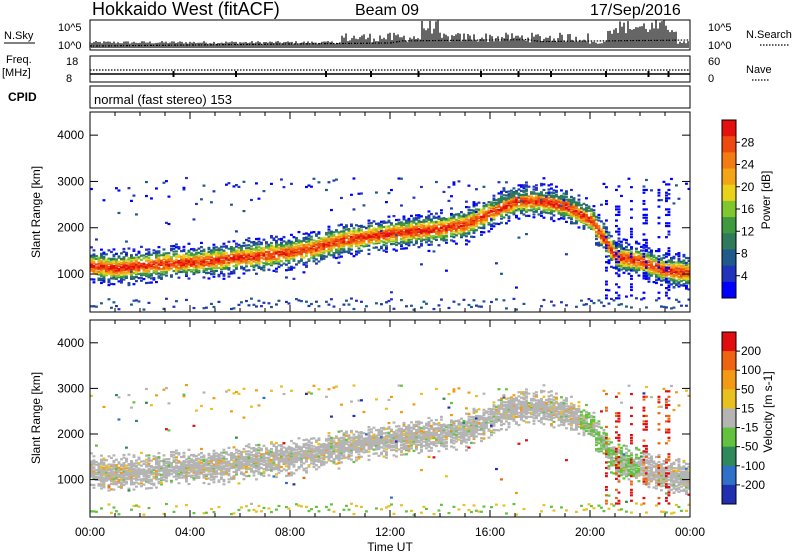  What do you see at coordinates (729, 144) in the screenshot?
I see `colorbar-swatch` at bounding box center [729, 144].